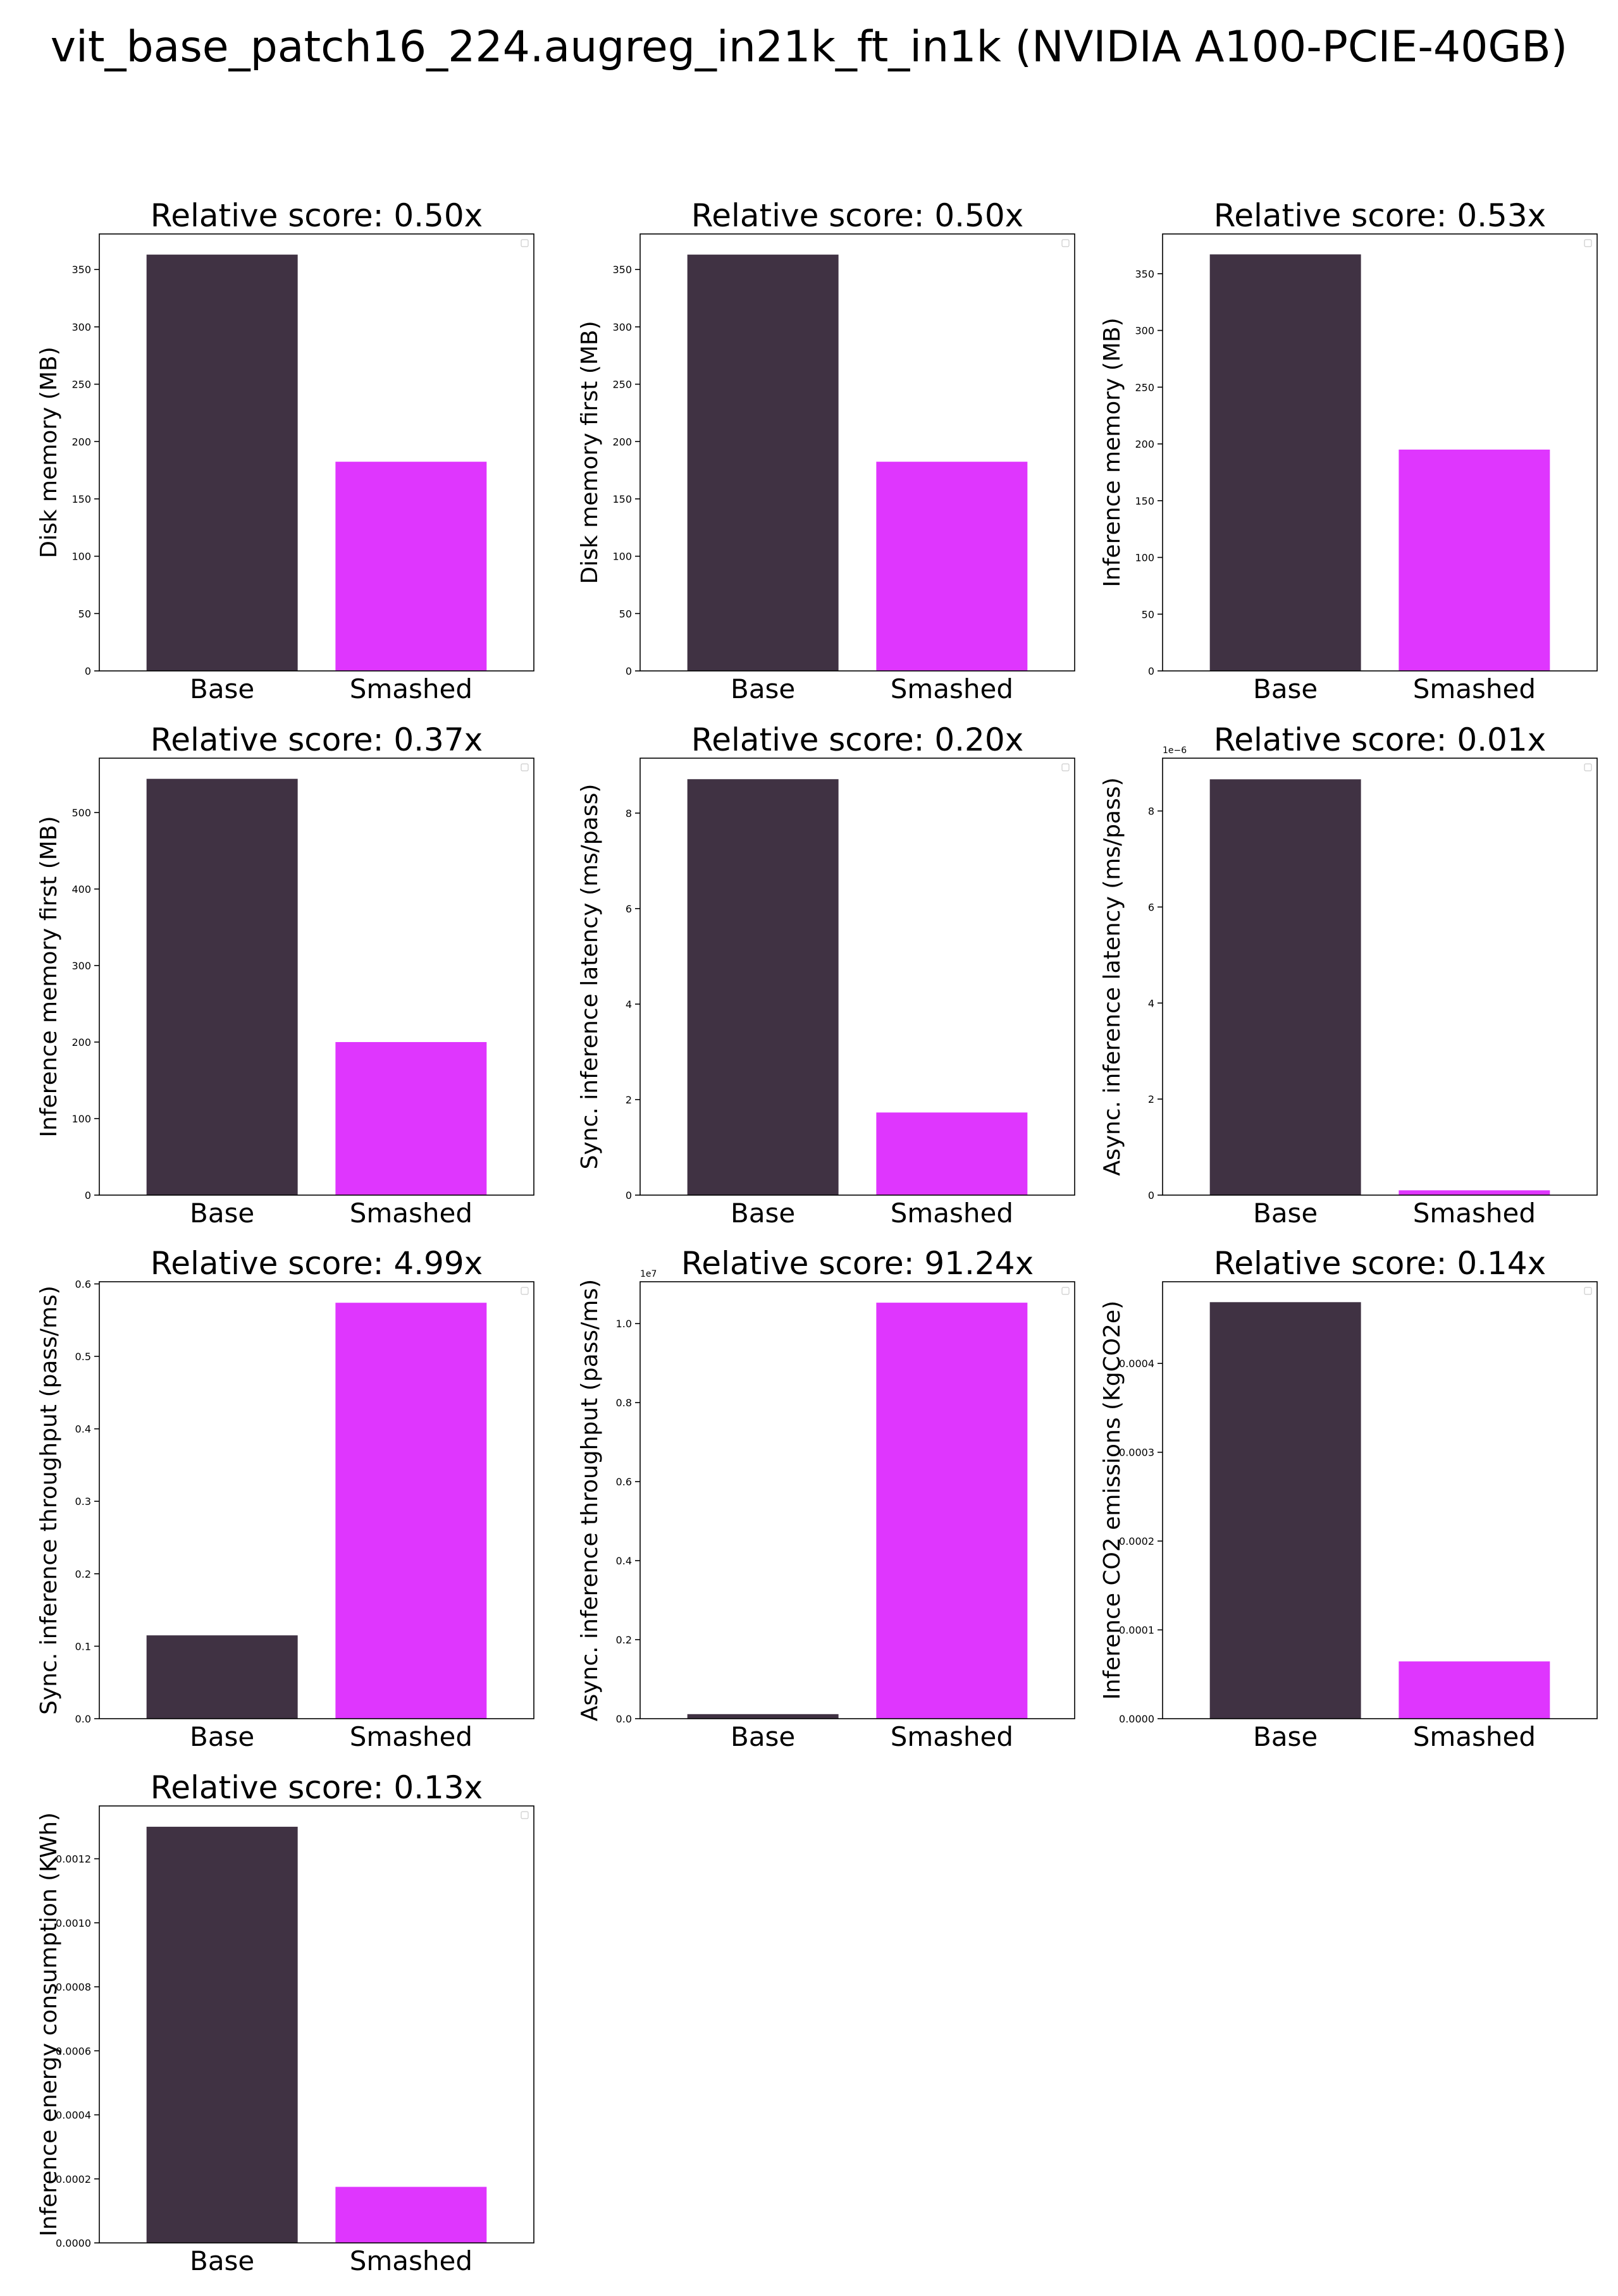 This screenshot has width=1618, height=2296. Describe the element at coordinates (73, 2051) in the screenshot. I see `y-tick-label: 0.0006` at that location.